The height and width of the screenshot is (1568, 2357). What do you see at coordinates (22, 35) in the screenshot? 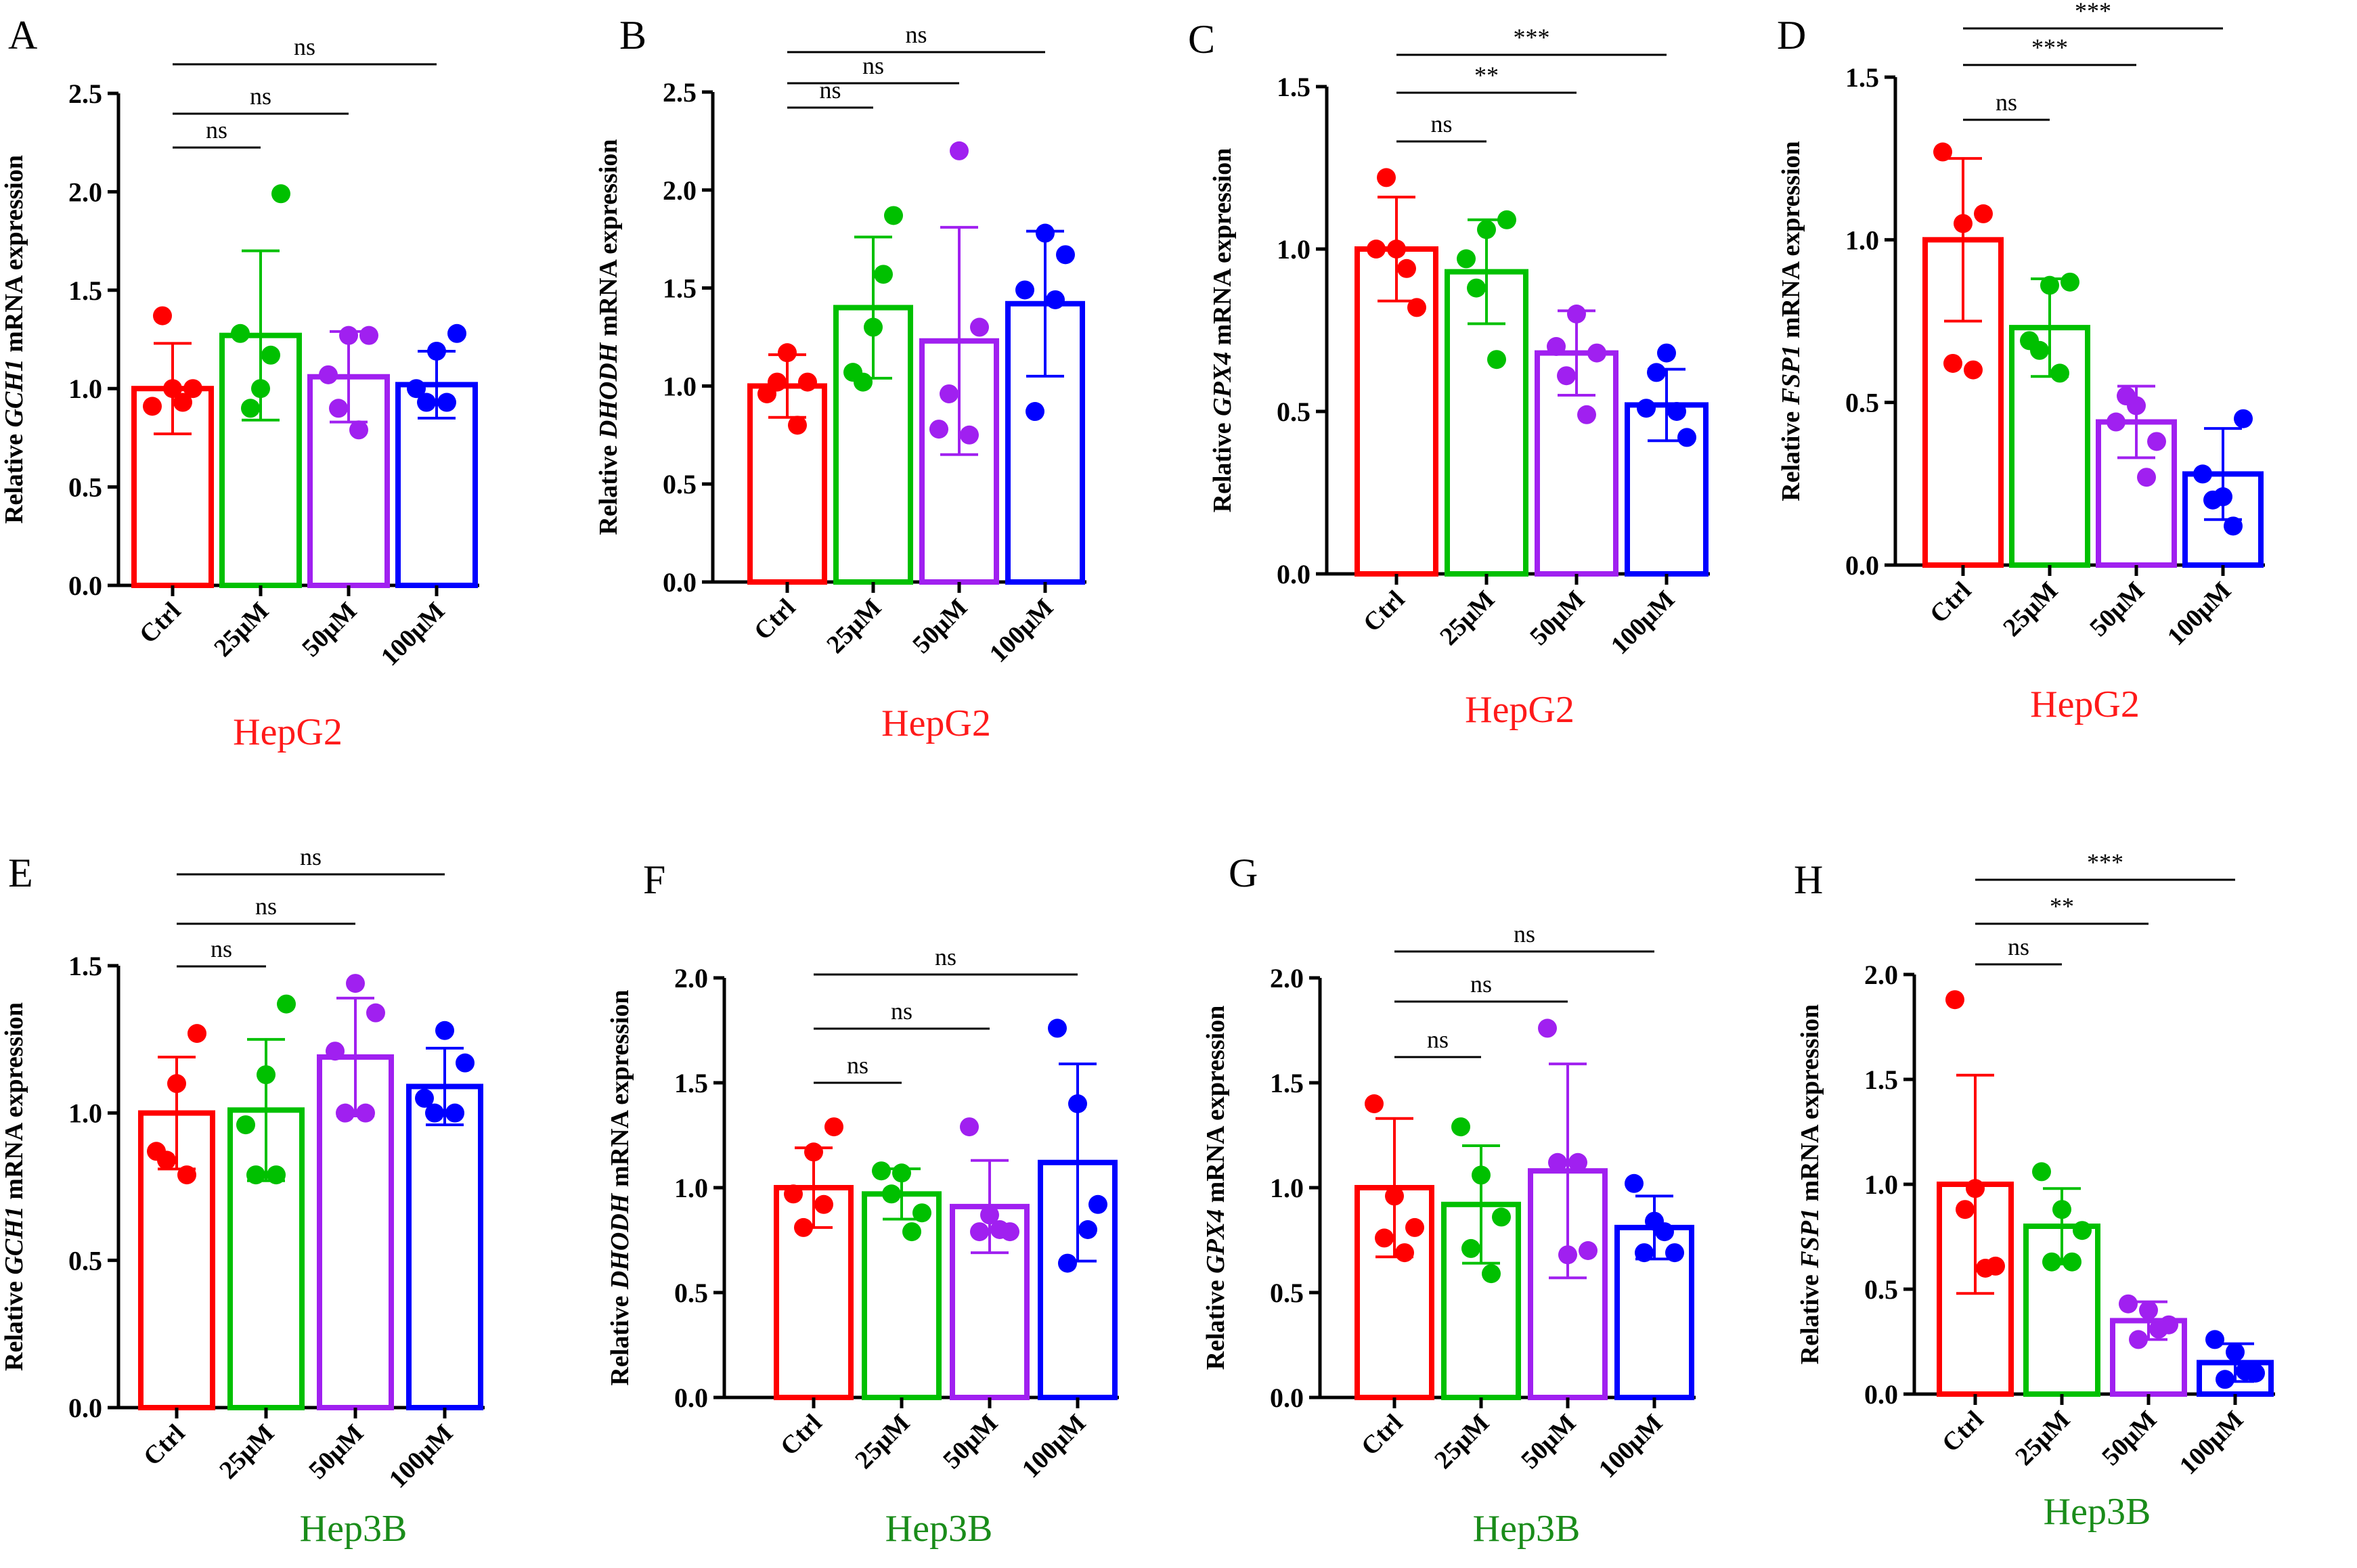
I see `panel-letter: A` at bounding box center [22, 35].